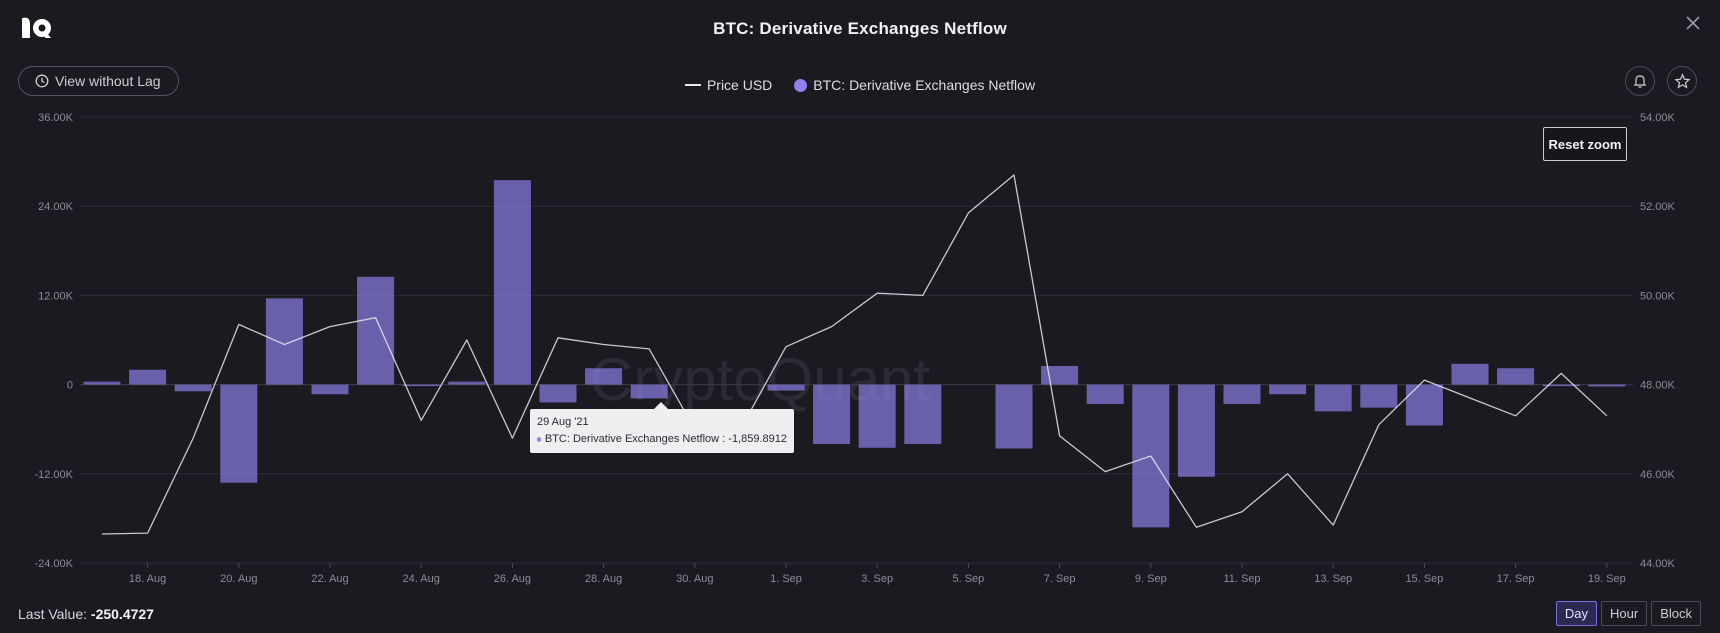 The height and width of the screenshot is (633, 1720). I want to click on favorite-button, so click(1682, 81).